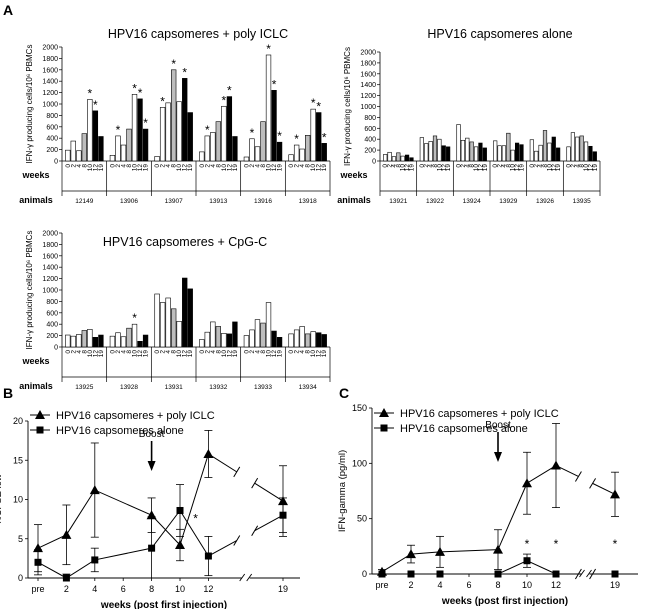  What do you see at coordinates (18, 500) in the screenshot?
I see `y-tick-label: 10` at bounding box center [18, 500].